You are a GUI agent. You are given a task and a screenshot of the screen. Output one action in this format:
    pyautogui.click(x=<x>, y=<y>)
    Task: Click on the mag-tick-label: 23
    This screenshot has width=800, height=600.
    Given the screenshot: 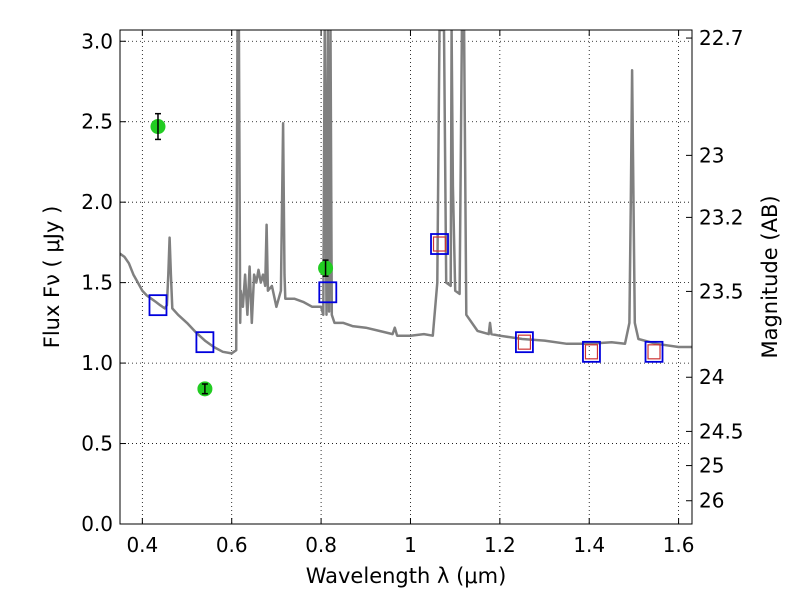 What is the action you would take?
    pyautogui.click(x=711, y=155)
    